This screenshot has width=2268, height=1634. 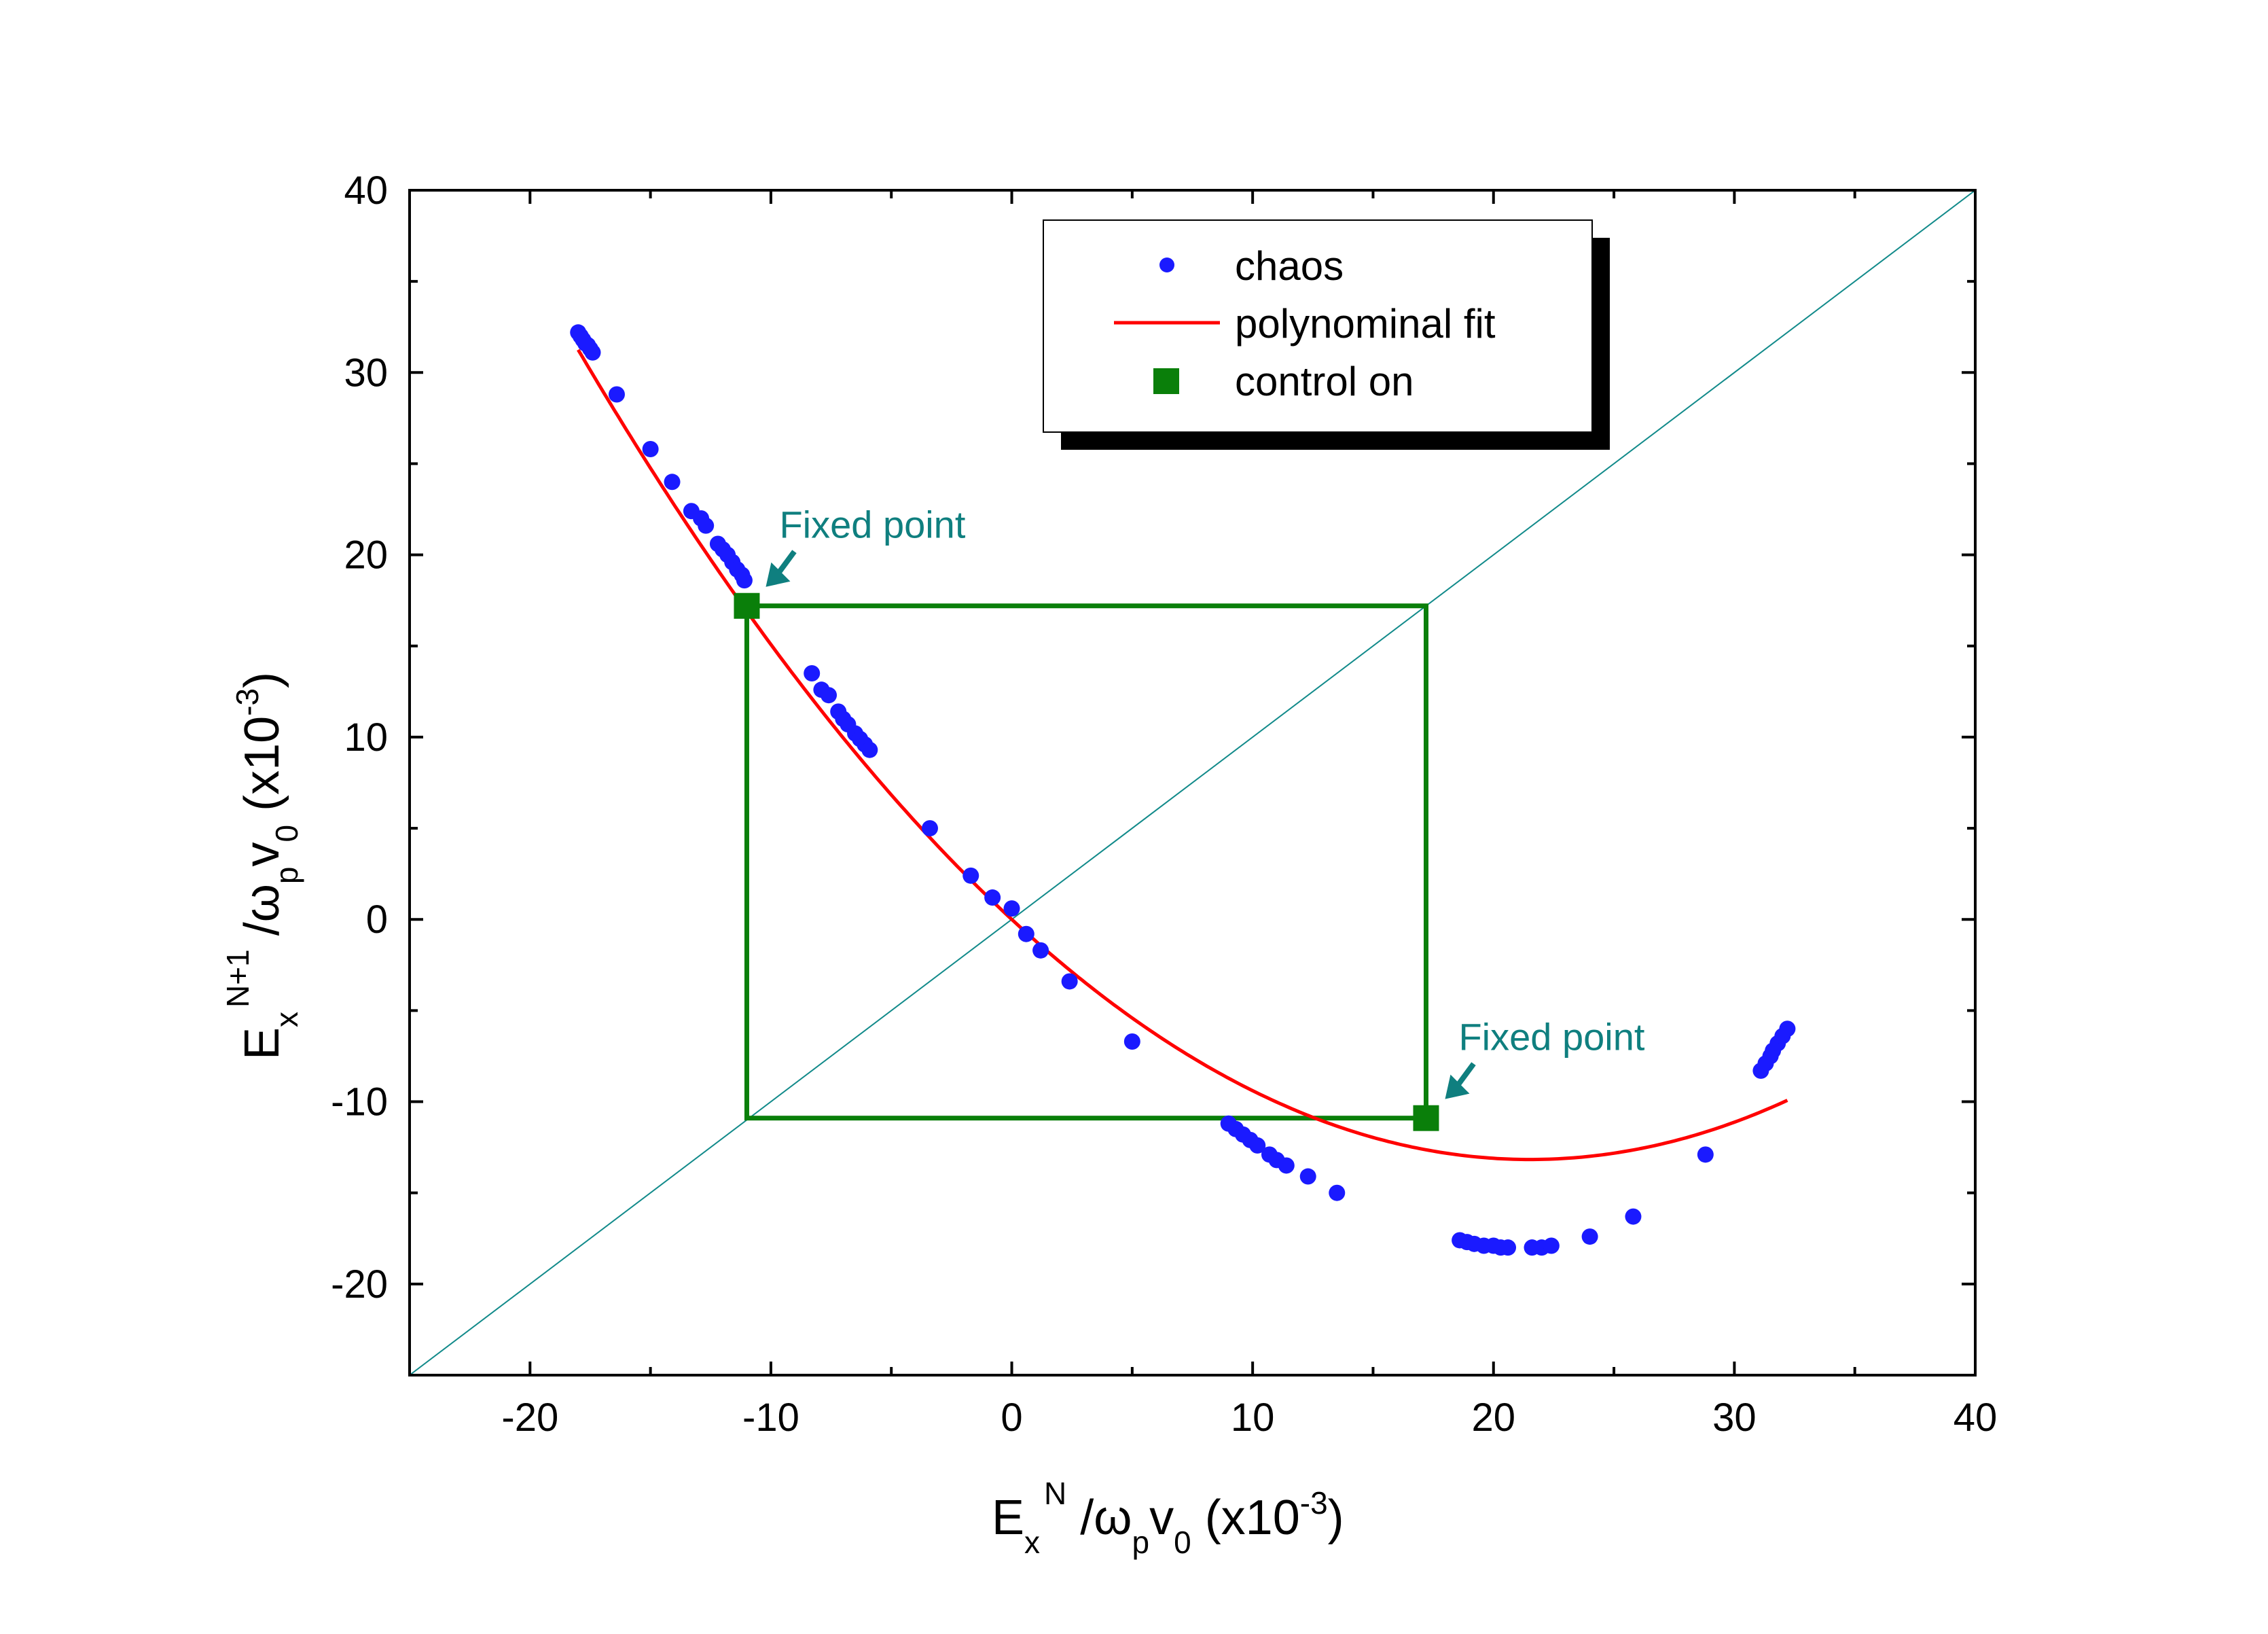 I want to click on control-cycle-rect, so click(x=1086, y=862).